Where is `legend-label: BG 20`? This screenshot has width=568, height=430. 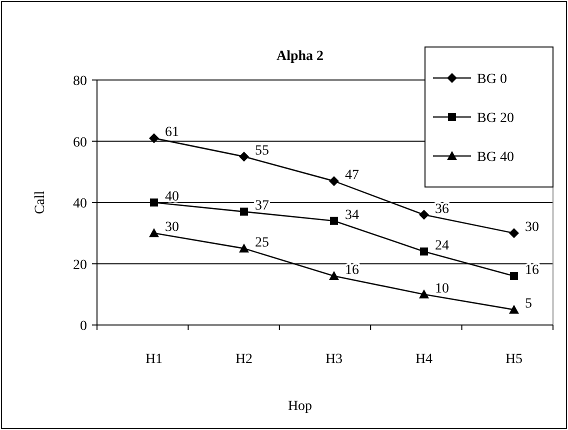
legend-label: BG 20 is located at coordinates (495, 118).